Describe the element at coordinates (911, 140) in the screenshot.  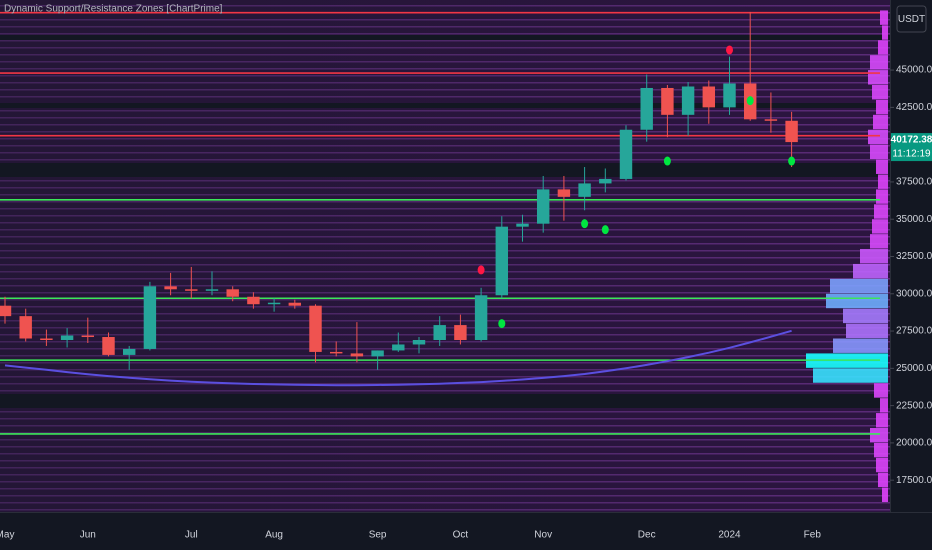
I see `price-label: 40172.38` at that location.